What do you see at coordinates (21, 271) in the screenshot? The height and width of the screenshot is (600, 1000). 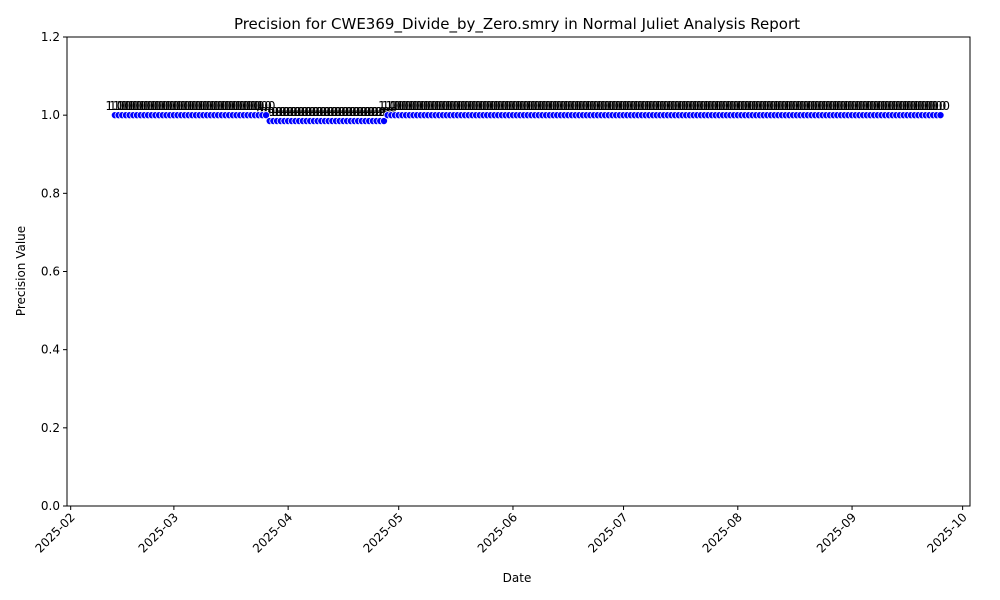 I see `y-axis-label: Precision Value` at bounding box center [21, 271].